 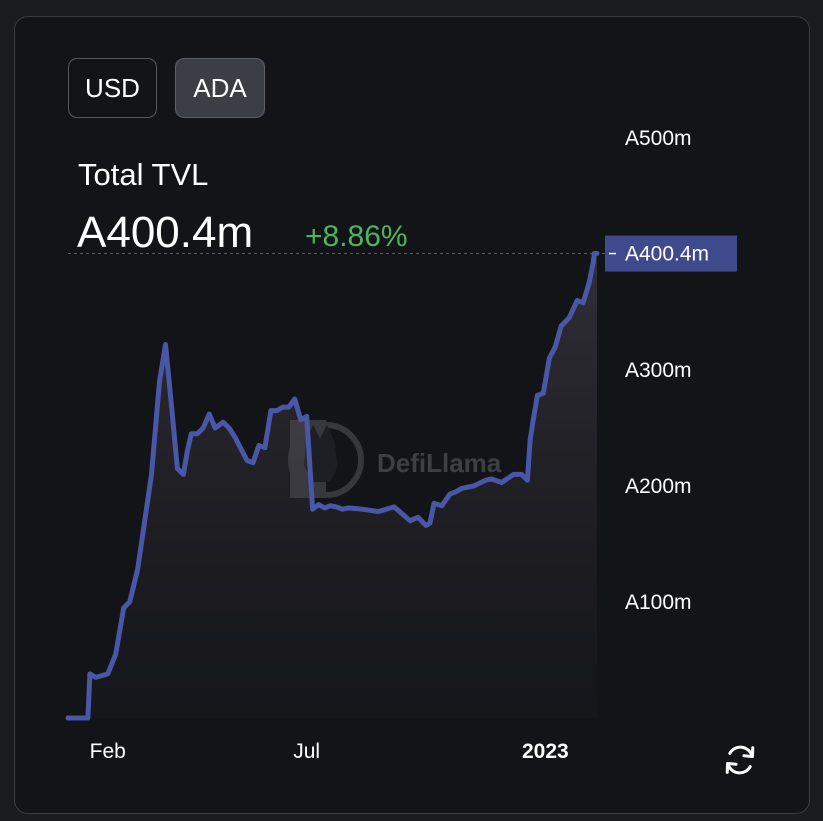 What do you see at coordinates (658, 602) in the screenshot?
I see `y-tick-label: A100m` at bounding box center [658, 602].